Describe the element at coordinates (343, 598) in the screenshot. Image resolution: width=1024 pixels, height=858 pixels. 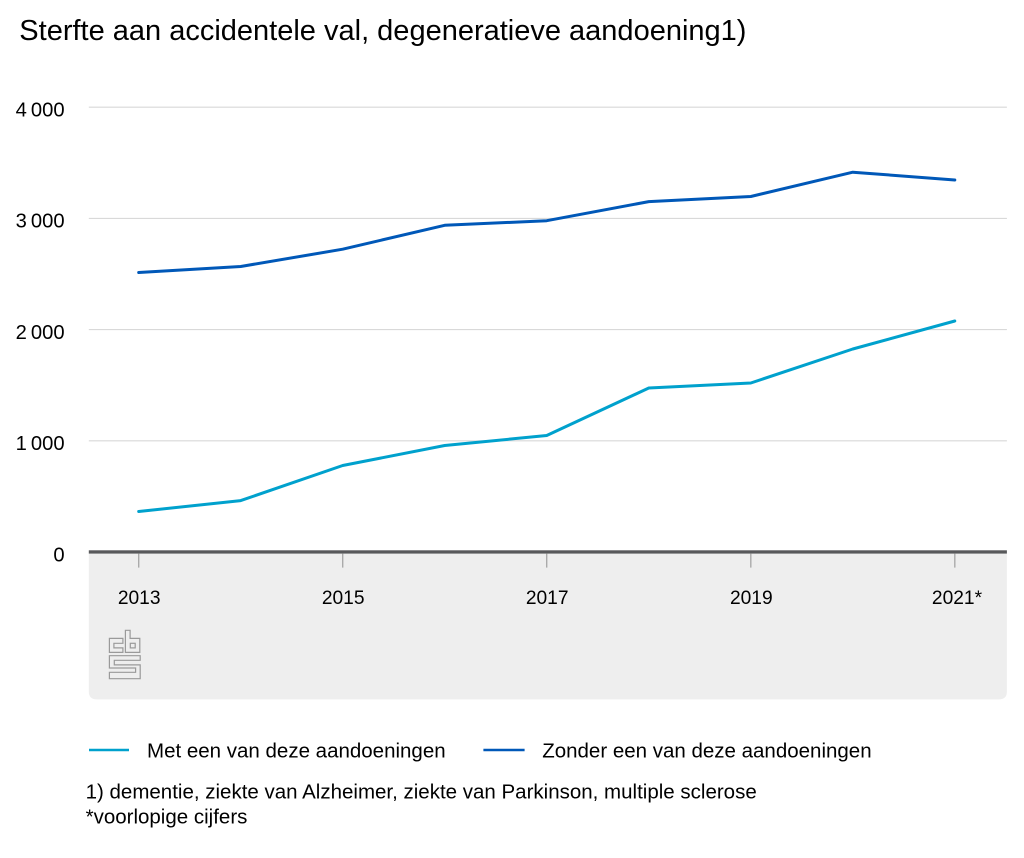
I see `svg-text: 2015` at that location.